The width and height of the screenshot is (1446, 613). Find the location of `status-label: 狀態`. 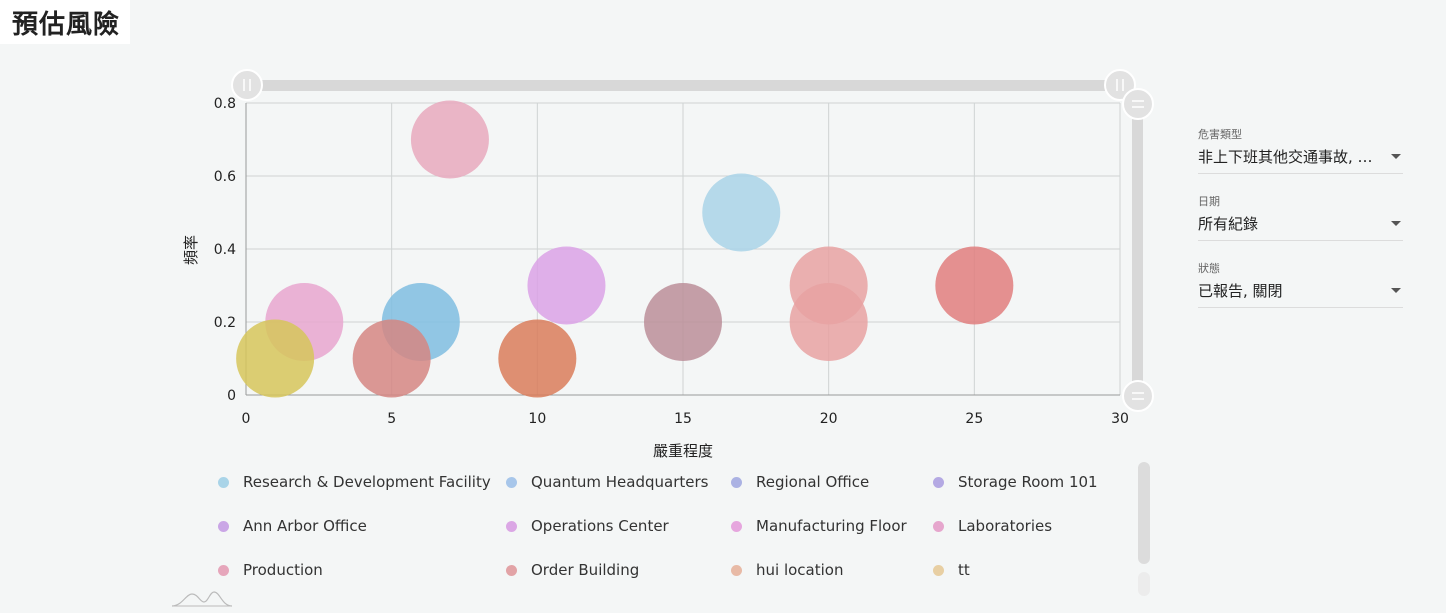

status-label: 狀態 is located at coordinates (1209, 268).